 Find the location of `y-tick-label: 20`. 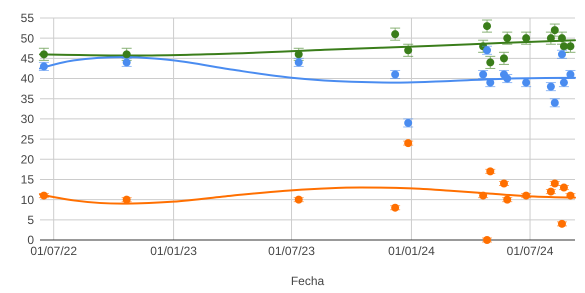

y-tick-label: 20 is located at coordinates (27, 159).